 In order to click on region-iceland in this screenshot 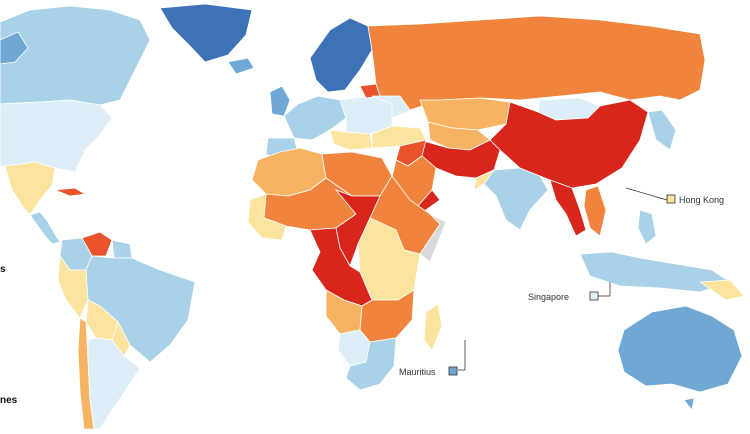, I will do `click(241, 66)`.